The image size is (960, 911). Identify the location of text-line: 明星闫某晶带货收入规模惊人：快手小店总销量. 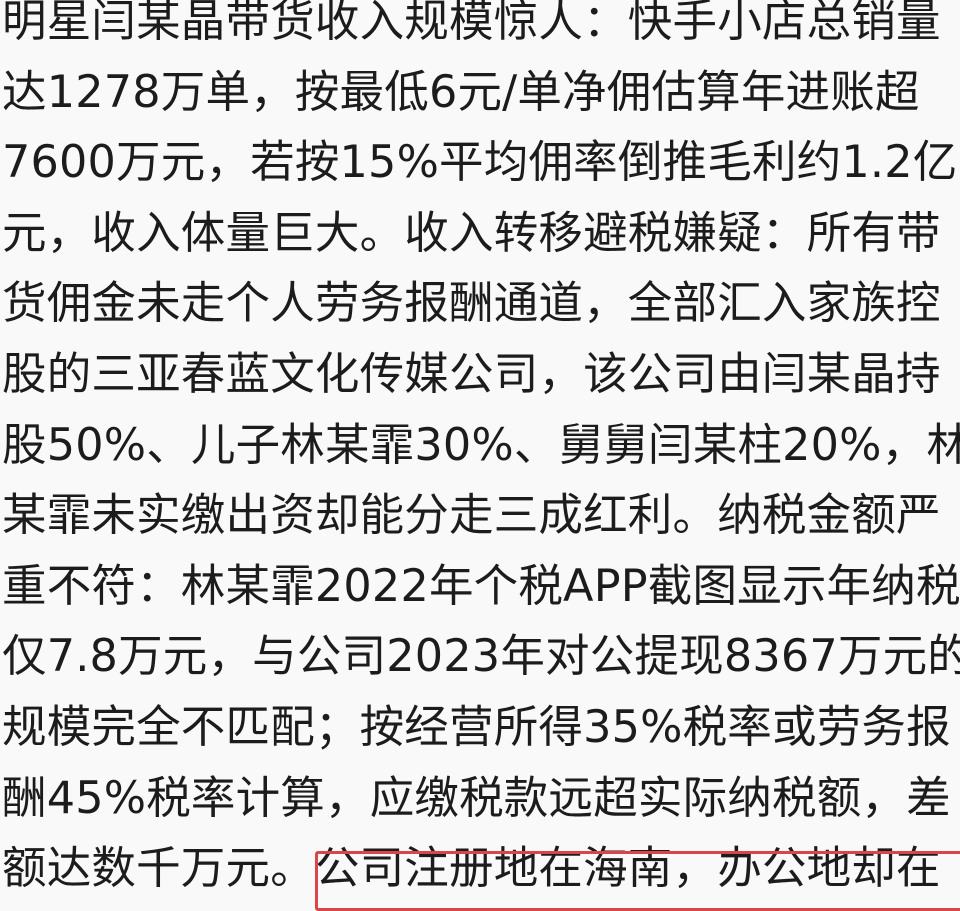
(471, 23).